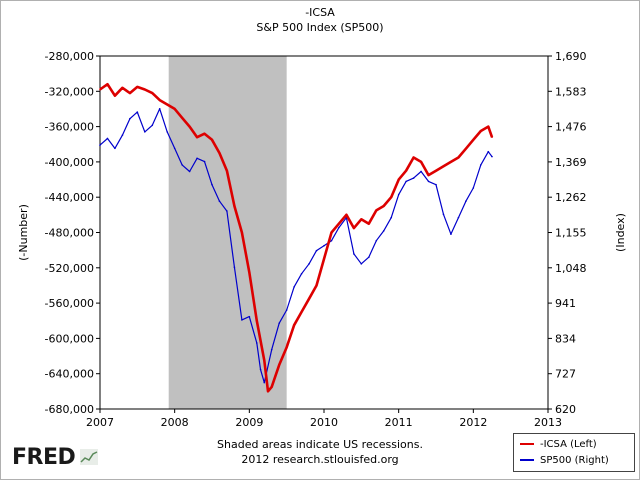  What do you see at coordinates (320, 12) in the screenshot?
I see `chart-title: -ICSA` at bounding box center [320, 12].